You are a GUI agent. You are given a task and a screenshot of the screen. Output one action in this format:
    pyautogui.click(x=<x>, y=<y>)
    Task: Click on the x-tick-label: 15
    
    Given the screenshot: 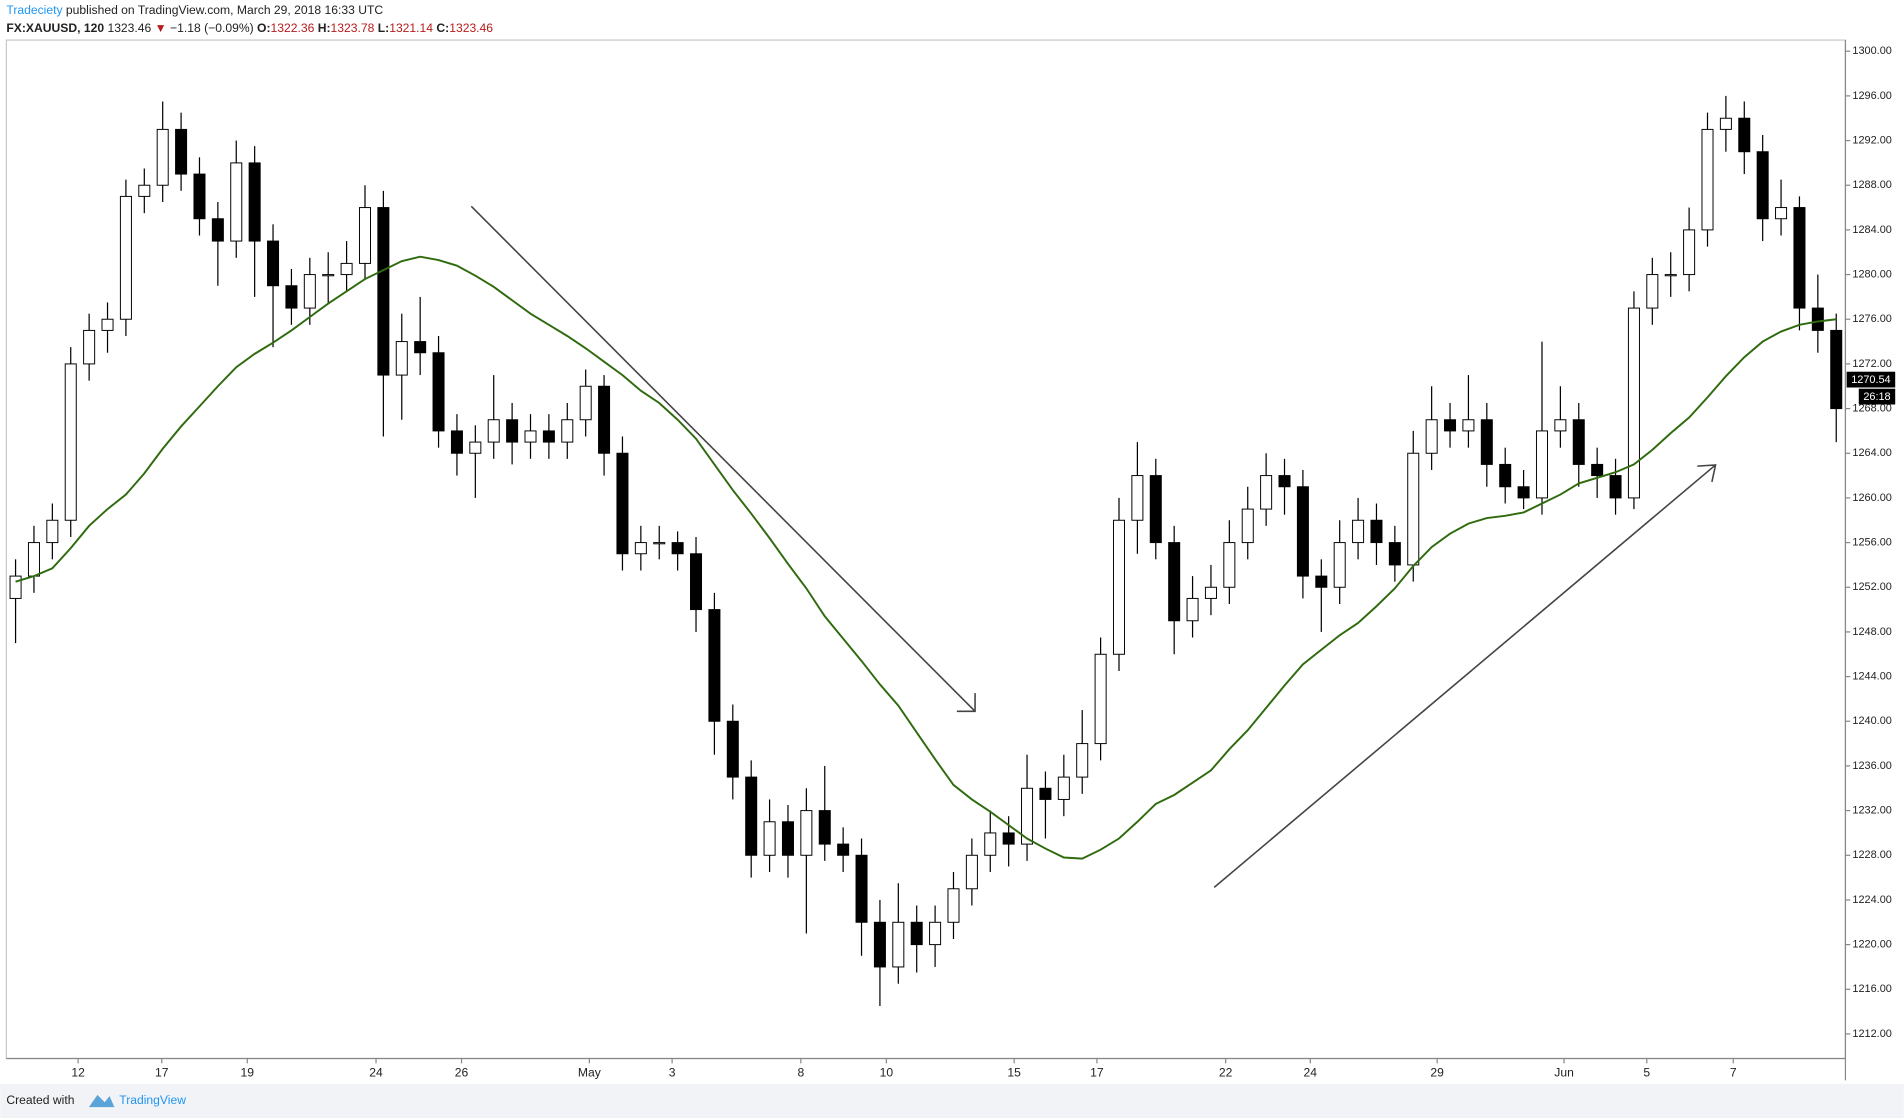 What is the action you would take?
    pyautogui.click(x=1014, y=1072)
    